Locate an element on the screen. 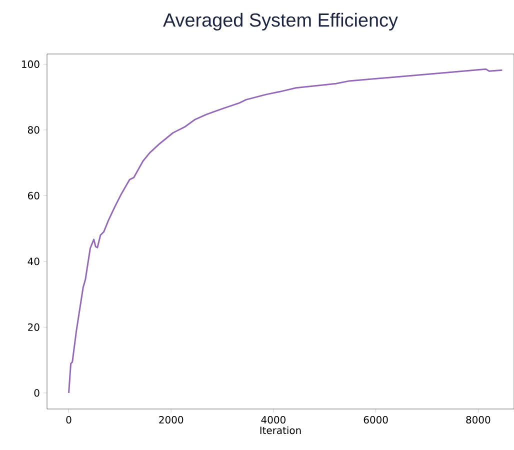 The width and height of the screenshot is (514, 450). y-tick-label: 0 is located at coordinates (37, 393).